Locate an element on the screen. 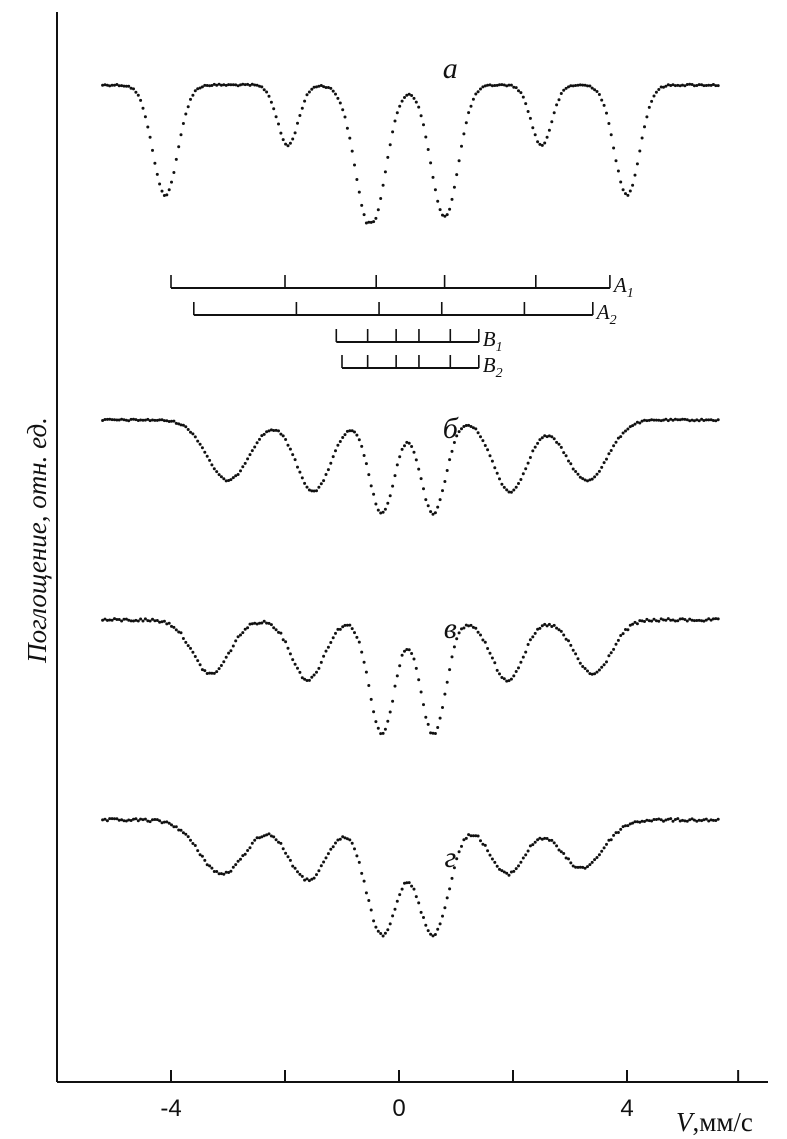 The image size is (787, 1139). stick-diagram-label-sub: 1 is located at coordinates (630, 293).